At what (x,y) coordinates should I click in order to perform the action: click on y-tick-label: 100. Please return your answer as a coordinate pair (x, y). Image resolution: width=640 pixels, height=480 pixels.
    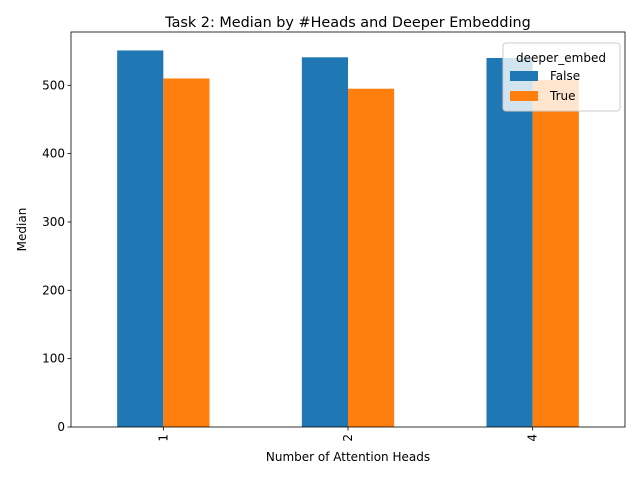
    Looking at the image, I should click on (53, 359).